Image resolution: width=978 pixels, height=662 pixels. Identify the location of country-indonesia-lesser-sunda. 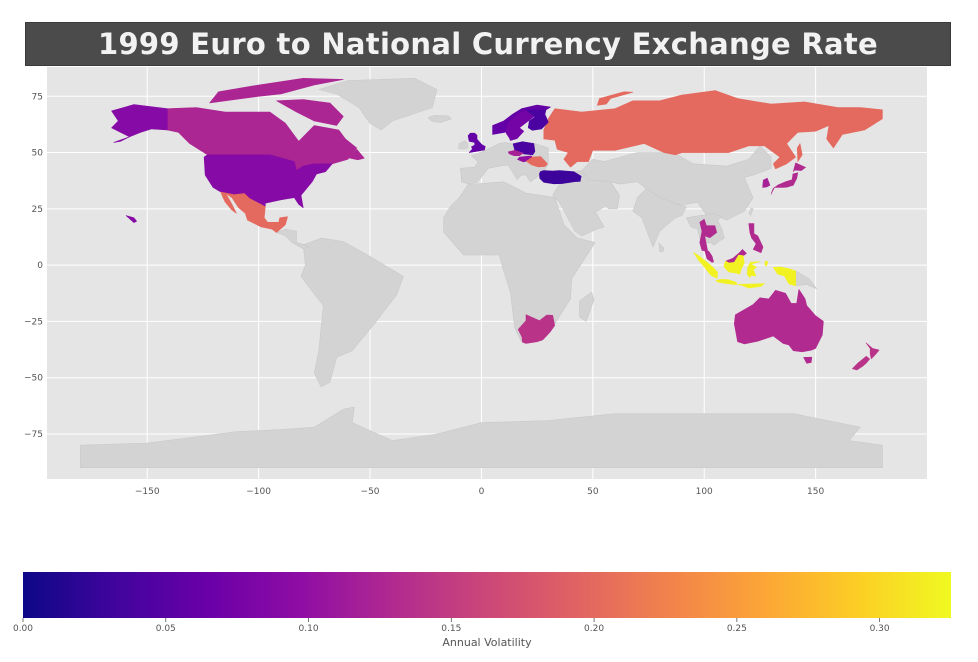
(751, 286).